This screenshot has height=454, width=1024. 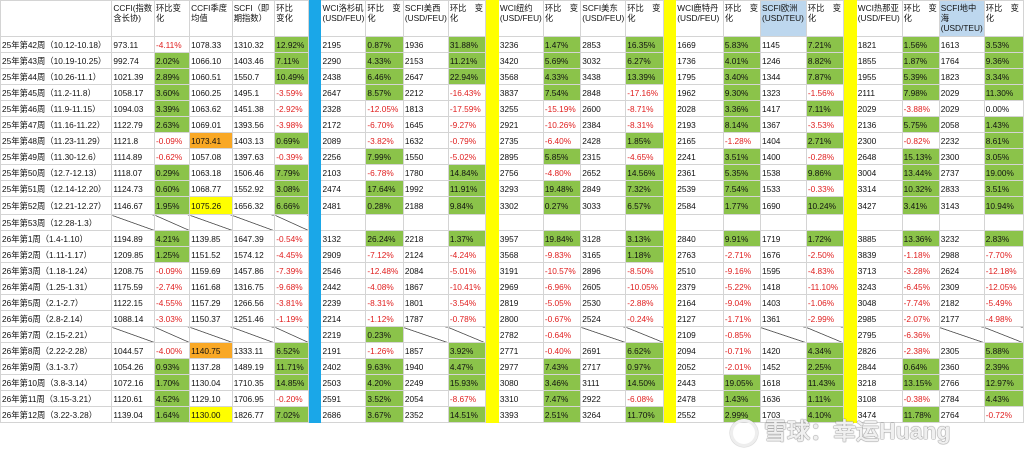 I want to click on data-cell: 2214, so click(x=343, y=318).